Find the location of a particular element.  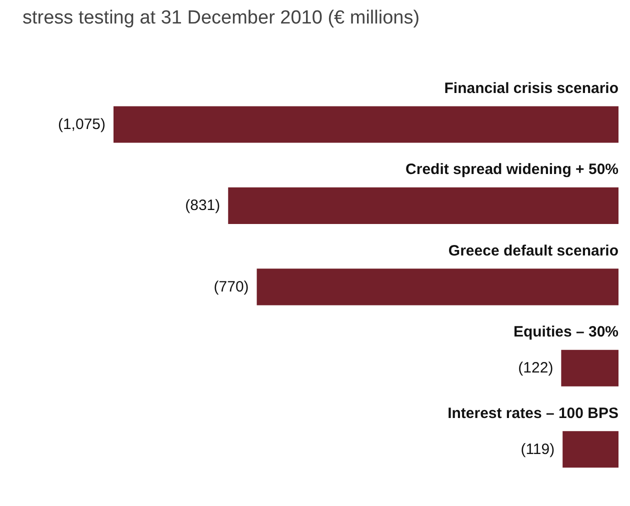

y-tick-label: Credit spread widening + 50% is located at coordinates (512, 169).